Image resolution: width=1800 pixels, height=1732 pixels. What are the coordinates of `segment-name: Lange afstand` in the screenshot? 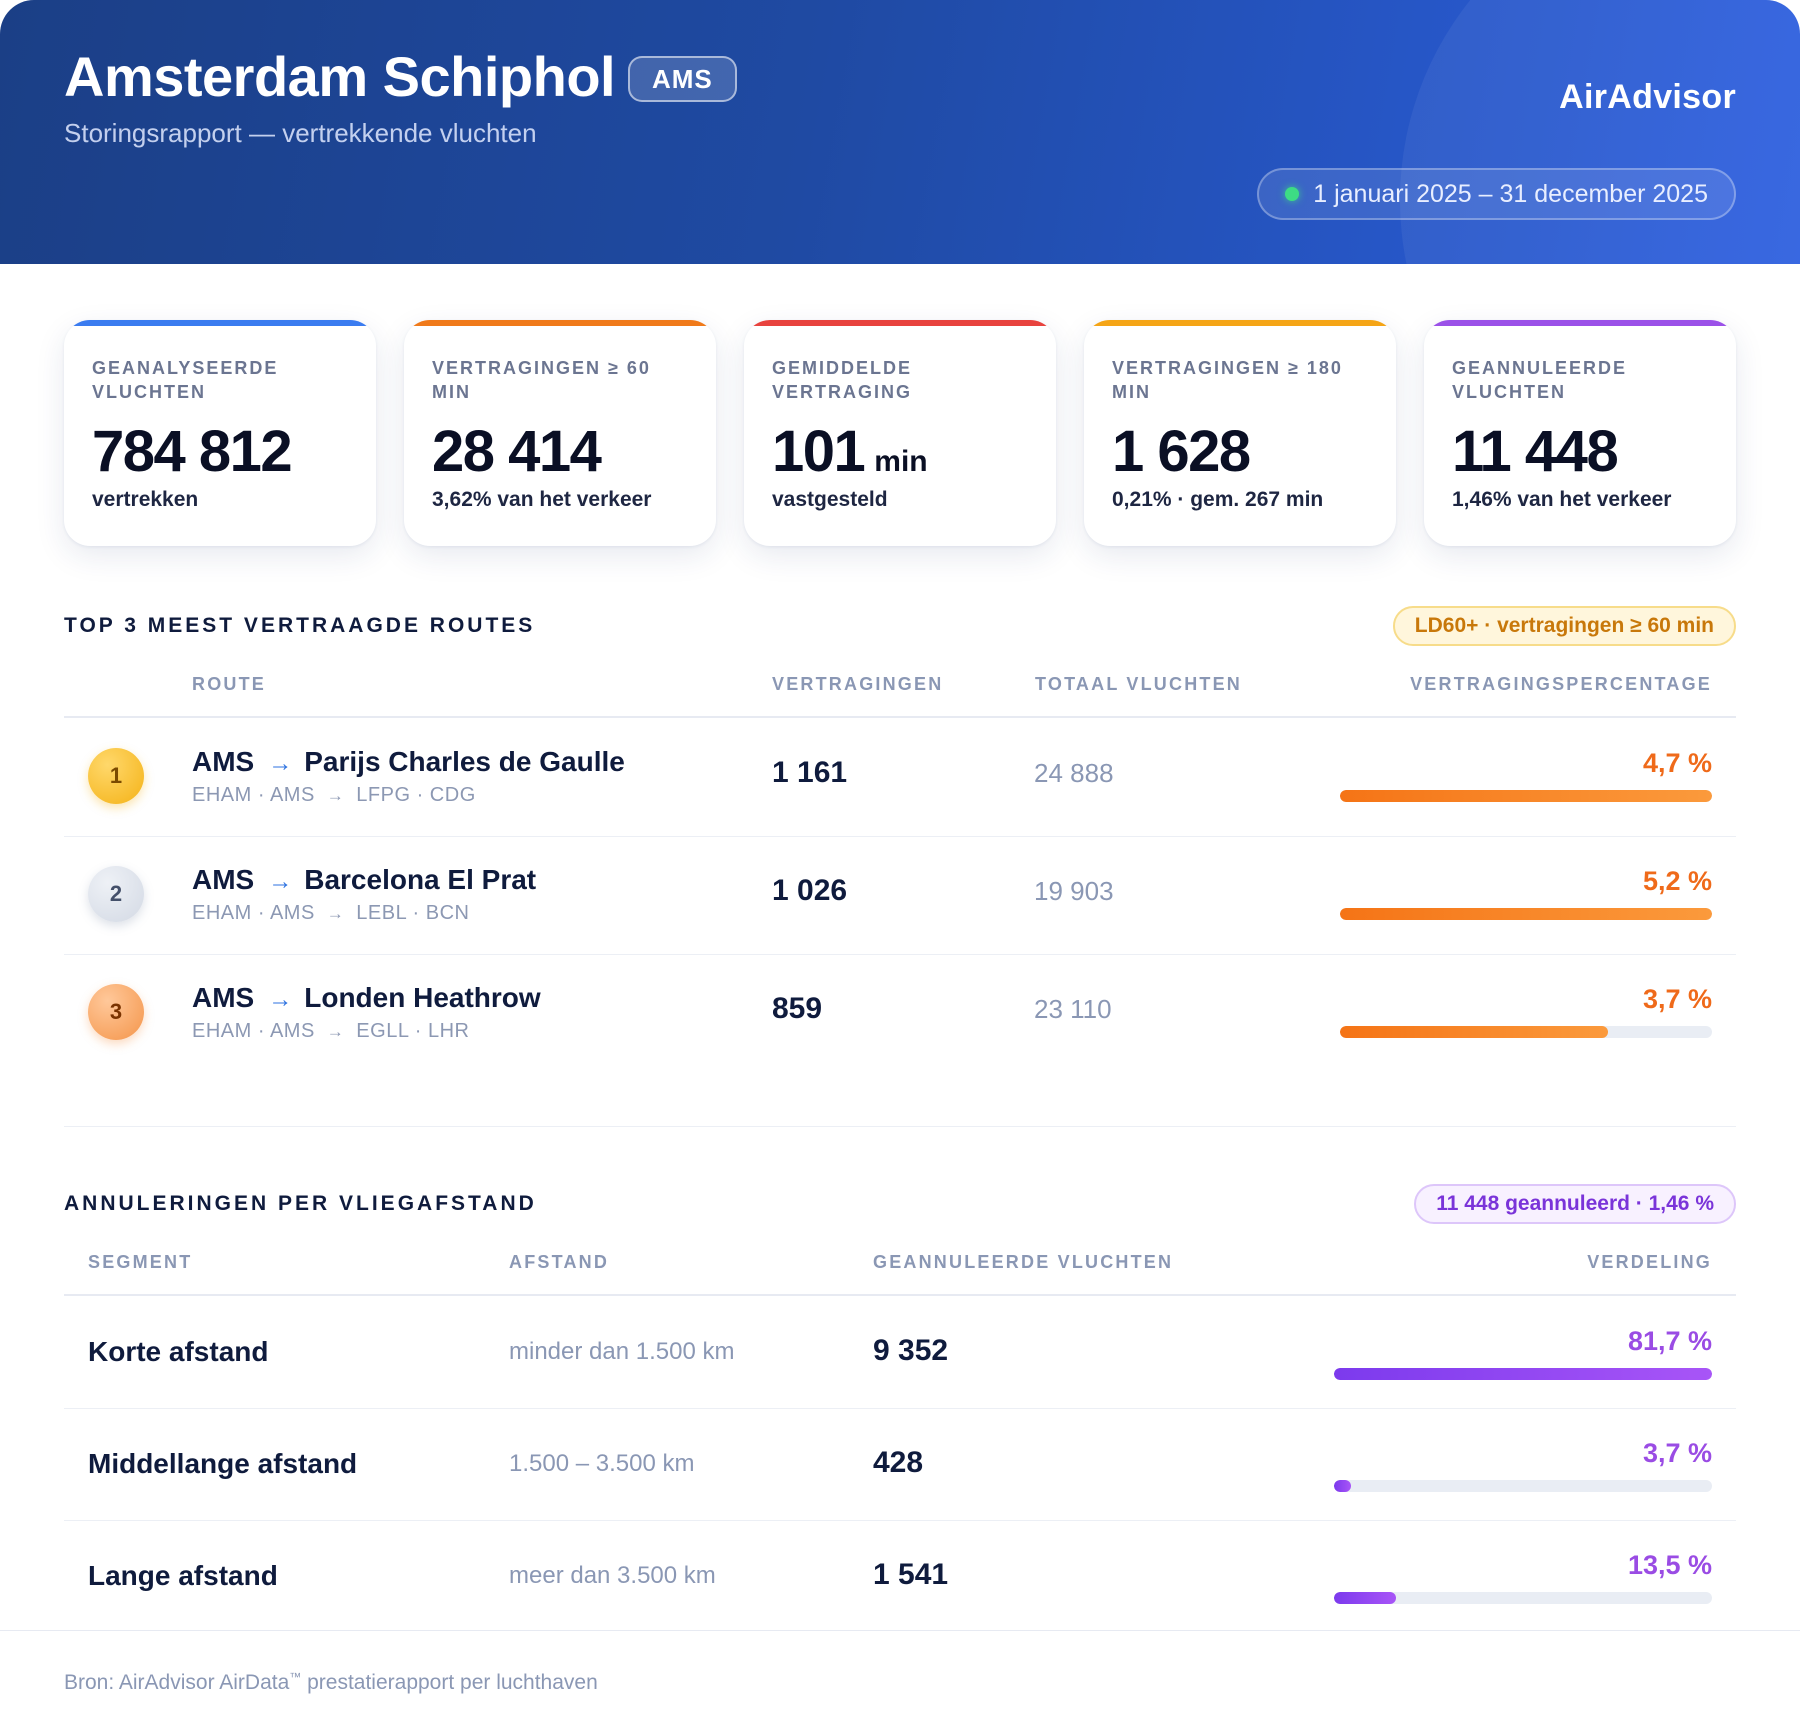 It's located at (183, 1575).